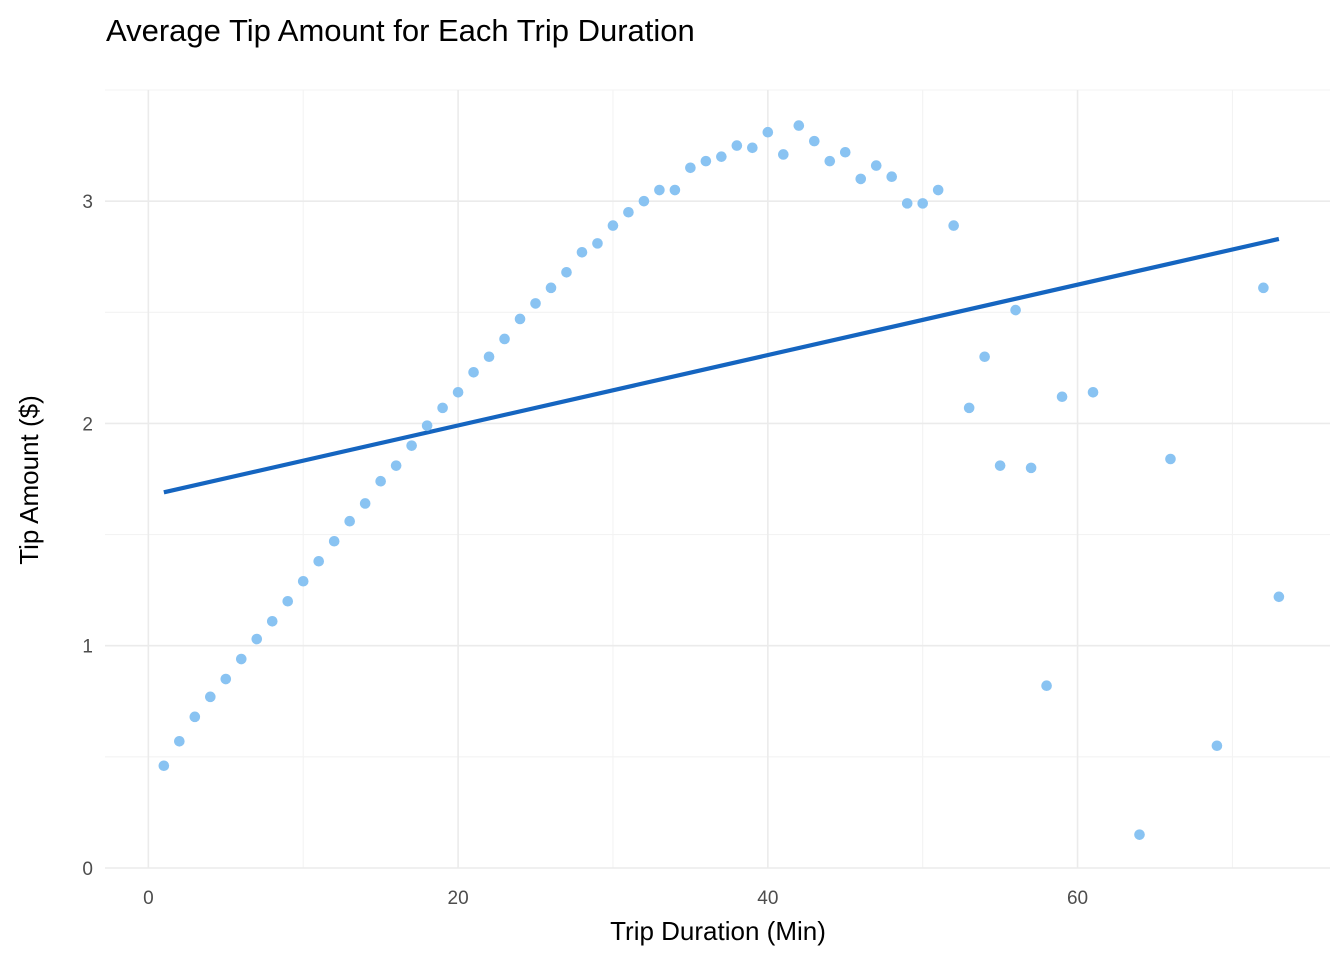 The width and height of the screenshot is (1344, 960). I want to click on y-axis-label: Tip Amount ($), so click(29, 480).